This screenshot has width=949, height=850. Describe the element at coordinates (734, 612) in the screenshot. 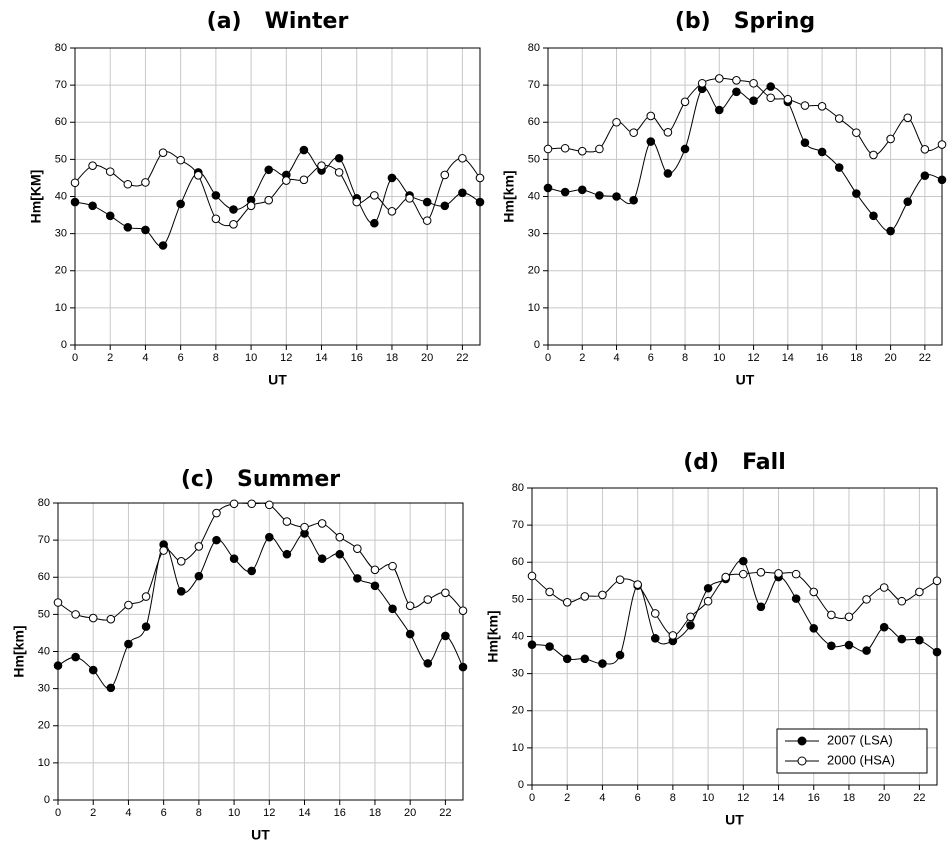

I see `series-line` at that location.